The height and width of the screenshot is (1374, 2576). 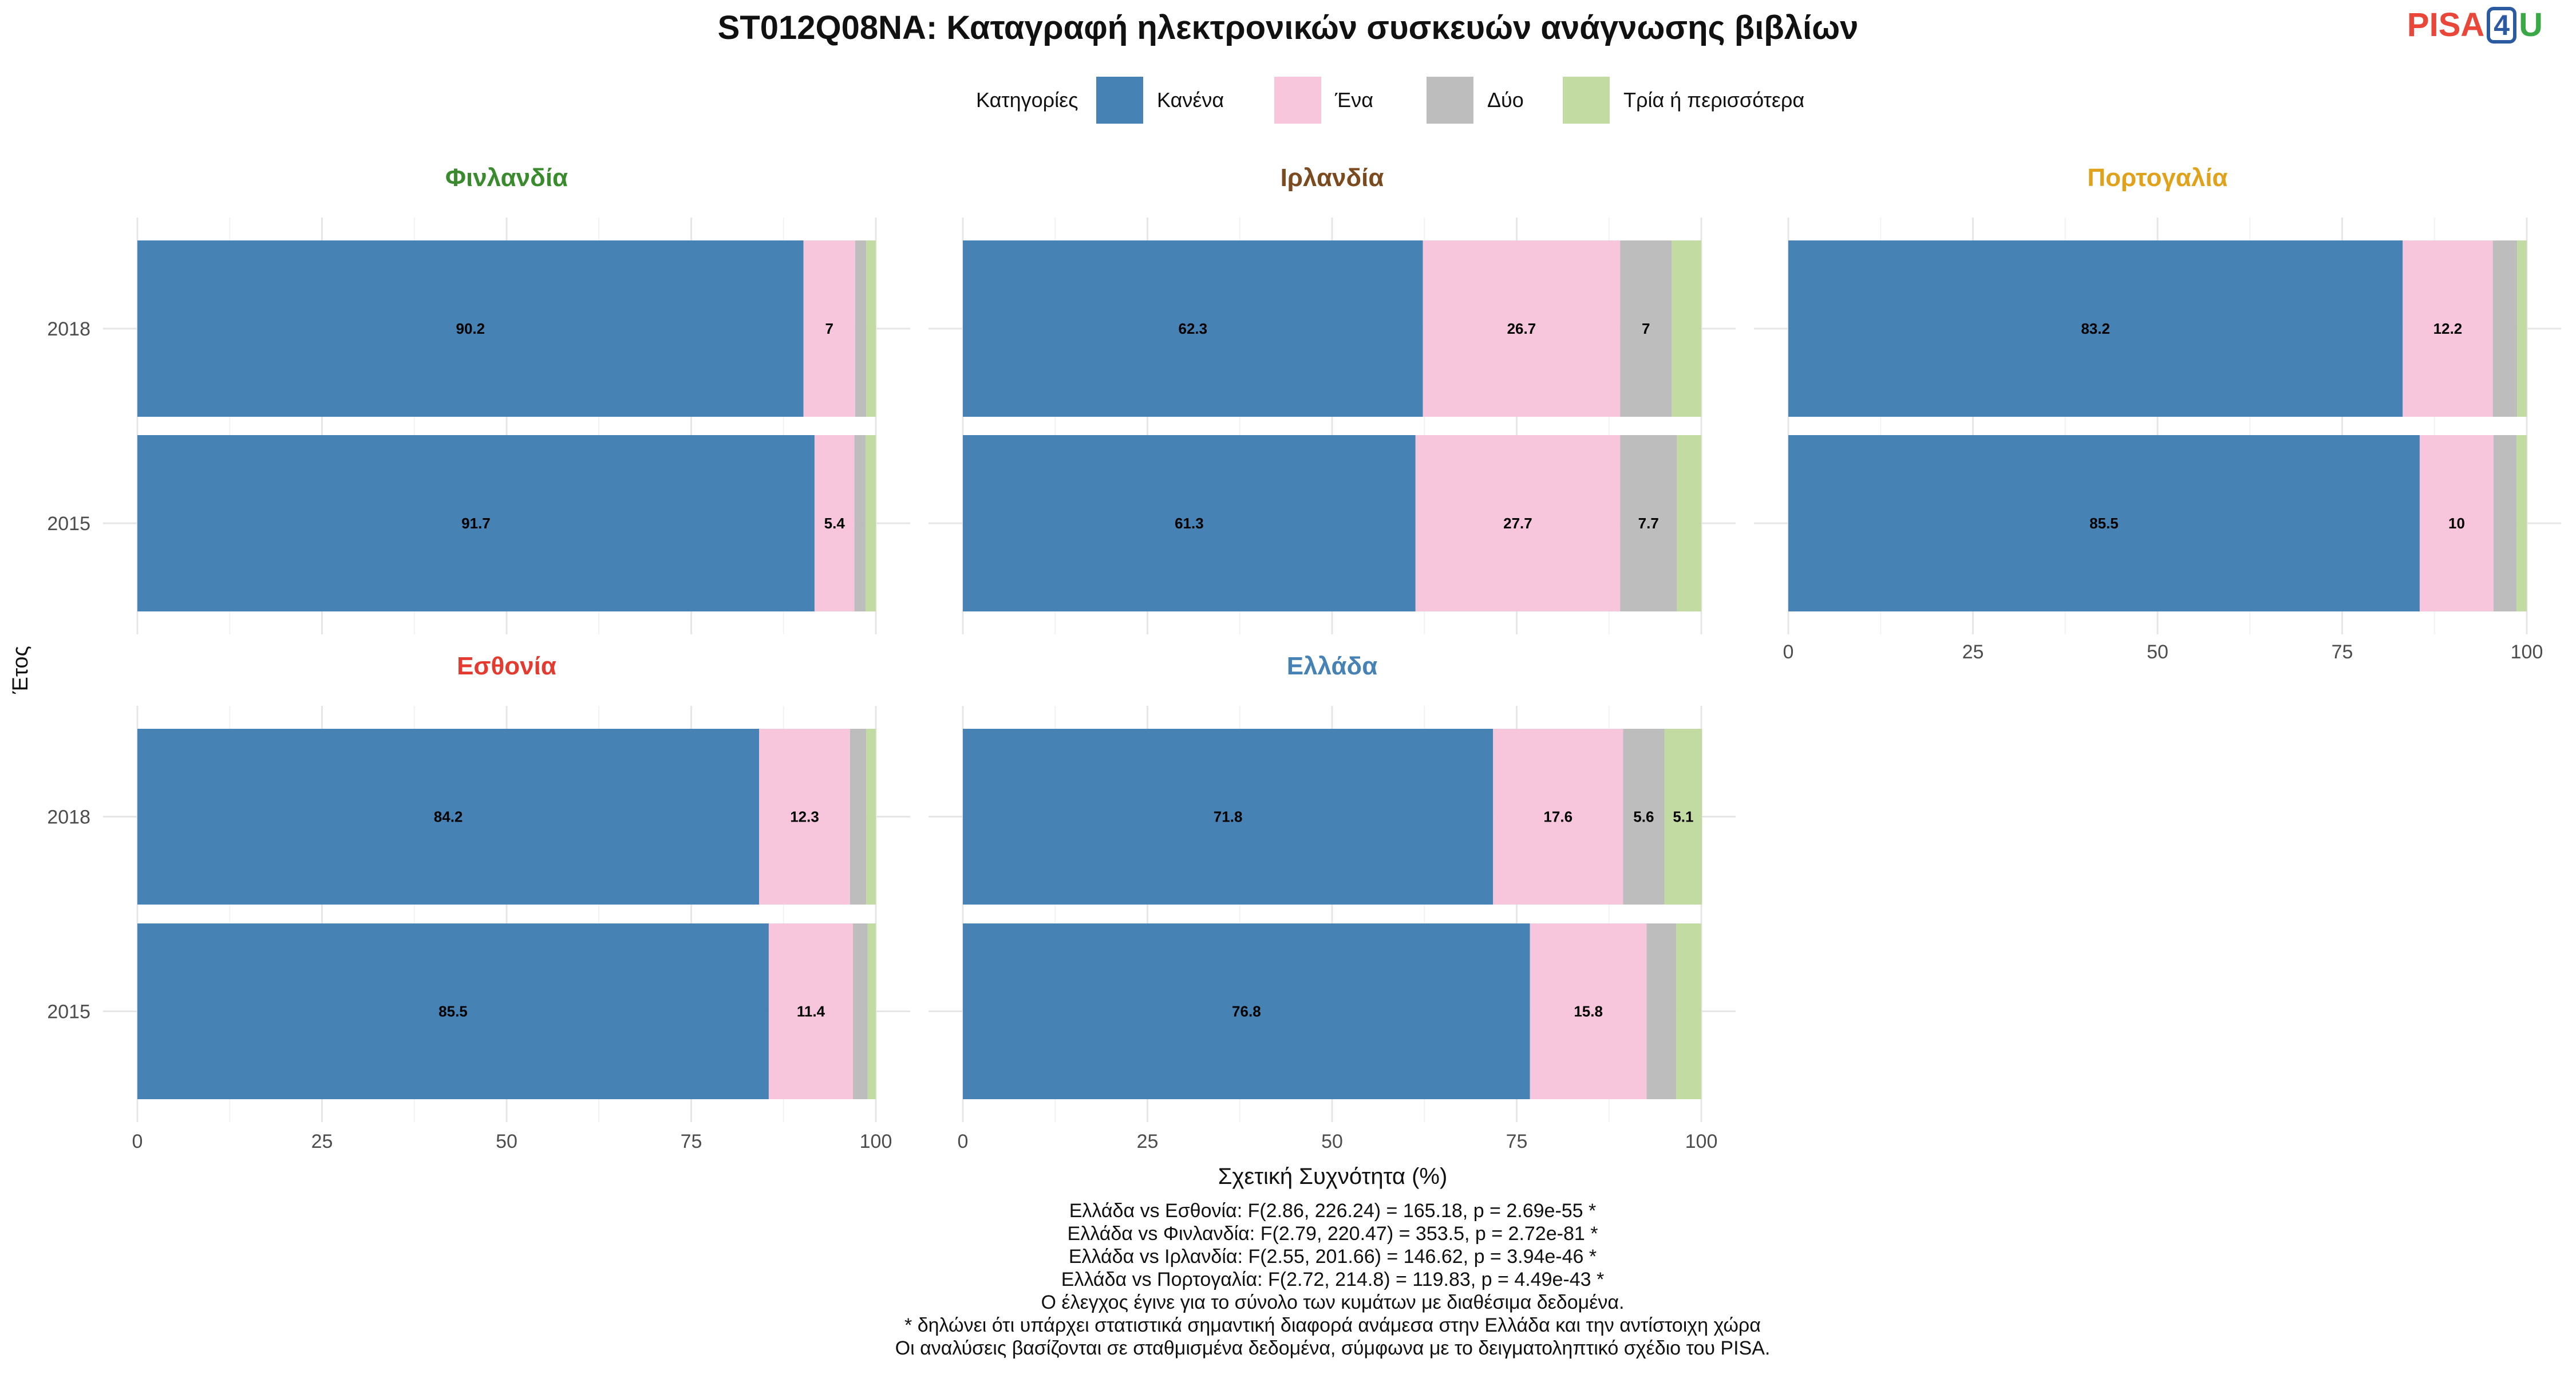 I want to click on legend-title: Κατηγορίες, so click(x=1027, y=100).